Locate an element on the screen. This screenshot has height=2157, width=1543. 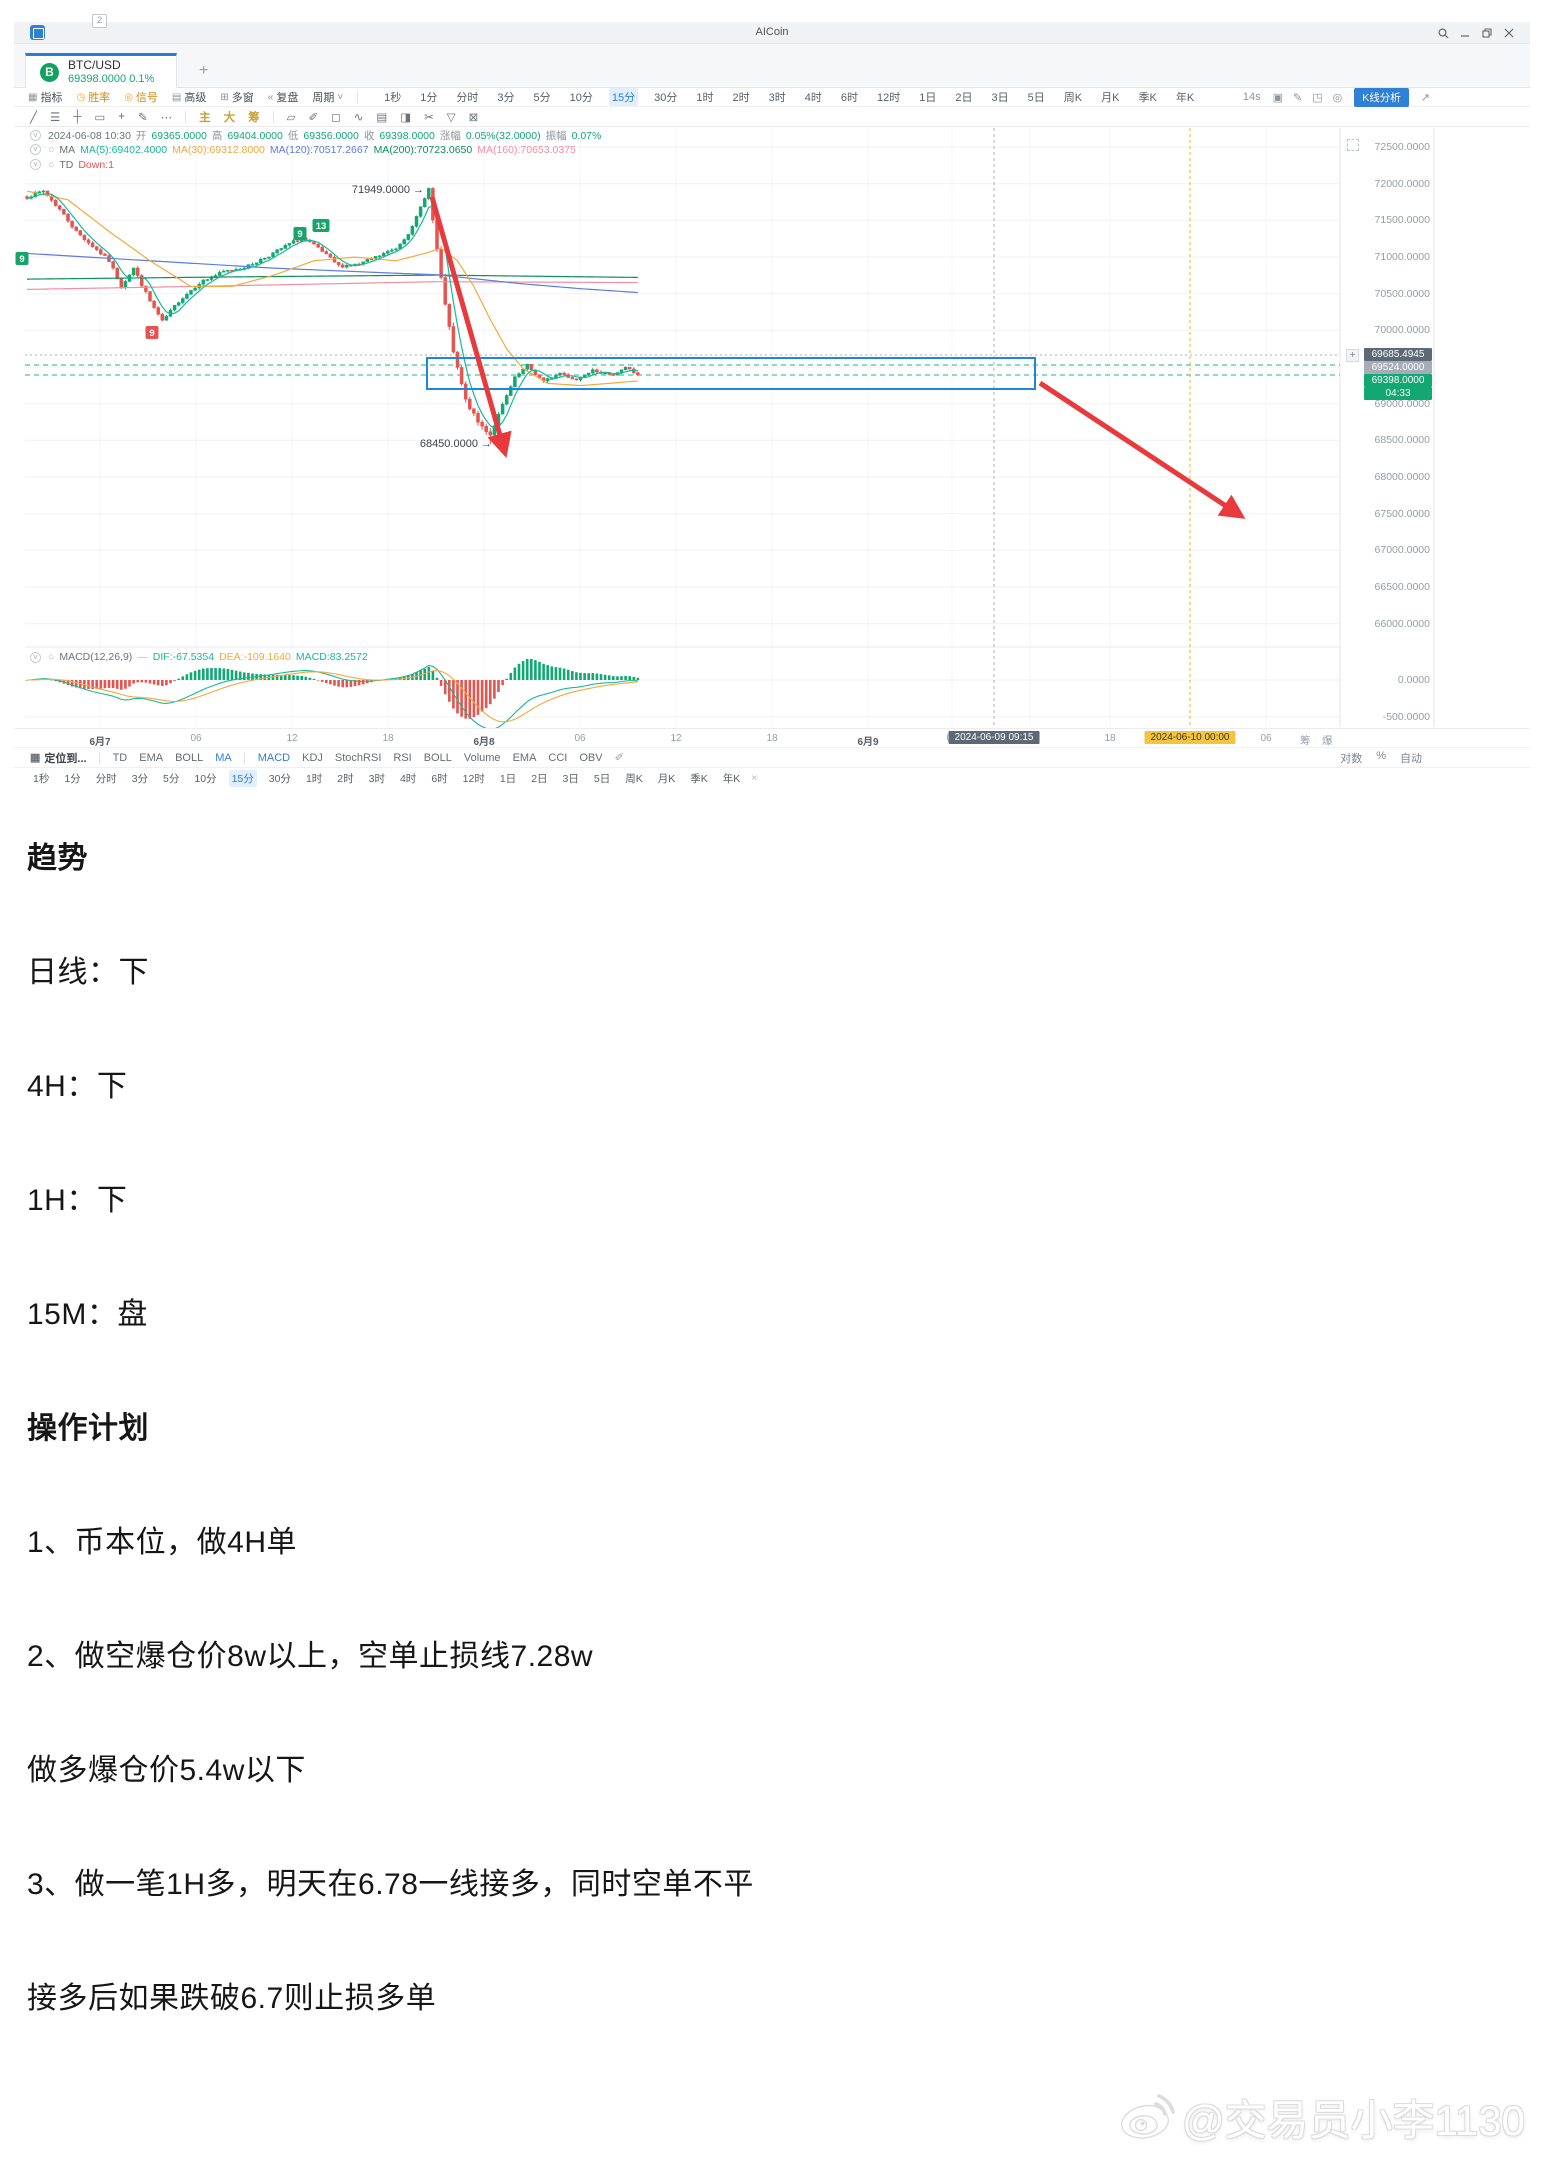
marker-tool: + is located at coordinates (121, 116).